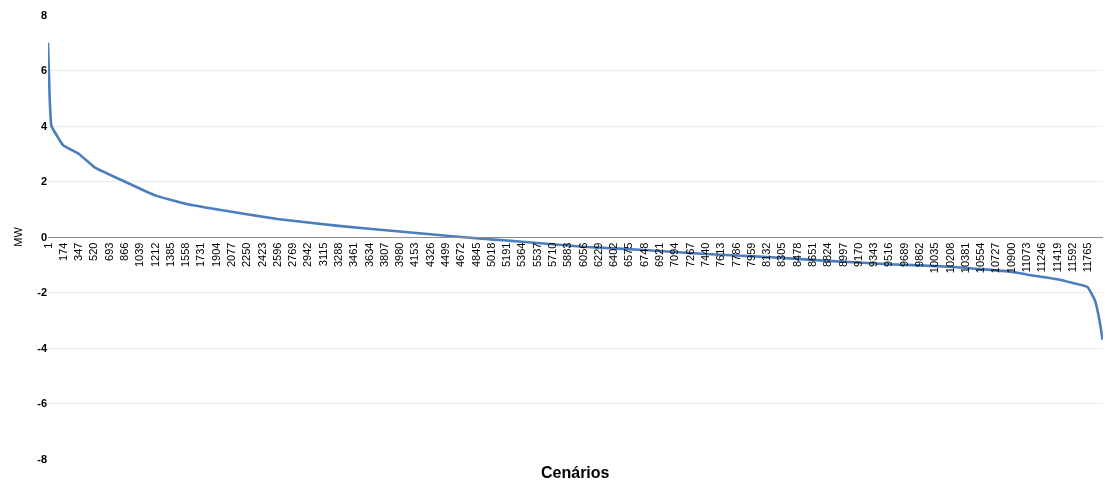 The image size is (1105, 486). I want to click on x-tick-label: 1385, so click(169, 255).